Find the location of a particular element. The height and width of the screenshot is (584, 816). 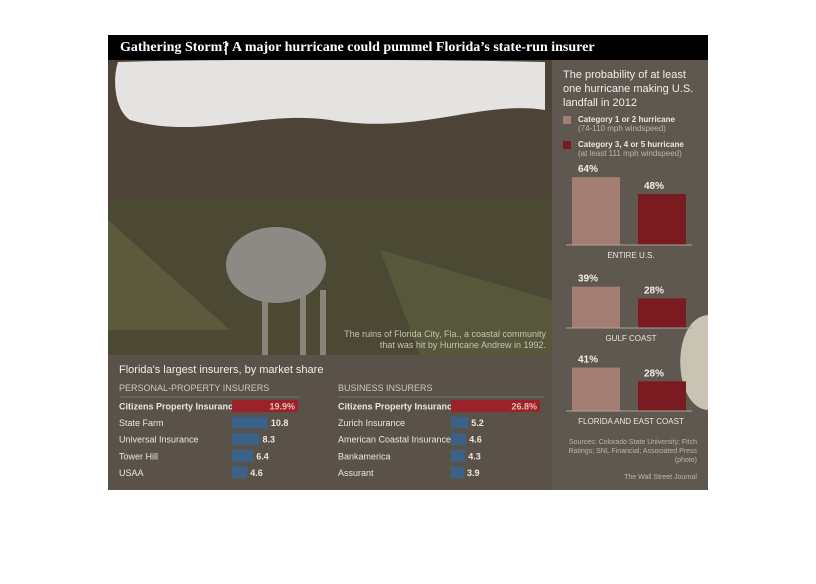

credit: The Wall Street Journal is located at coordinates (660, 477).